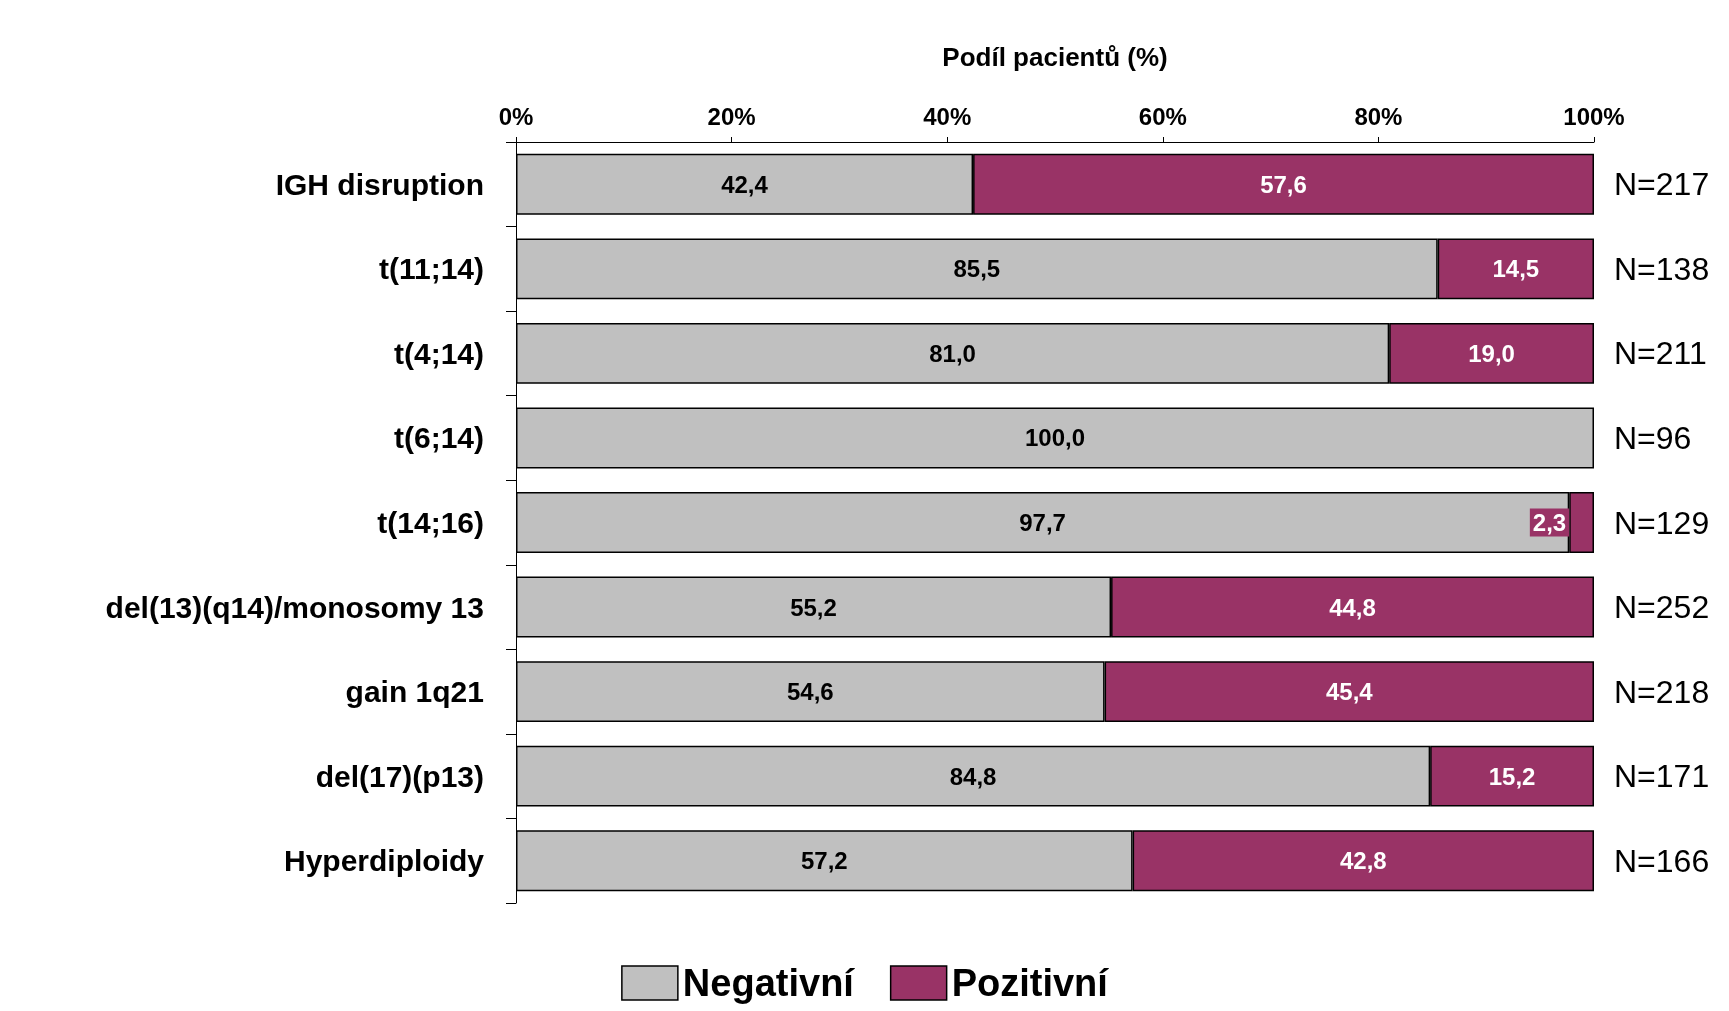 This screenshot has width=1729, height=1011. Describe the element at coordinates (438, 353) in the screenshot. I see `y-tick-label: t(4;14)` at that location.